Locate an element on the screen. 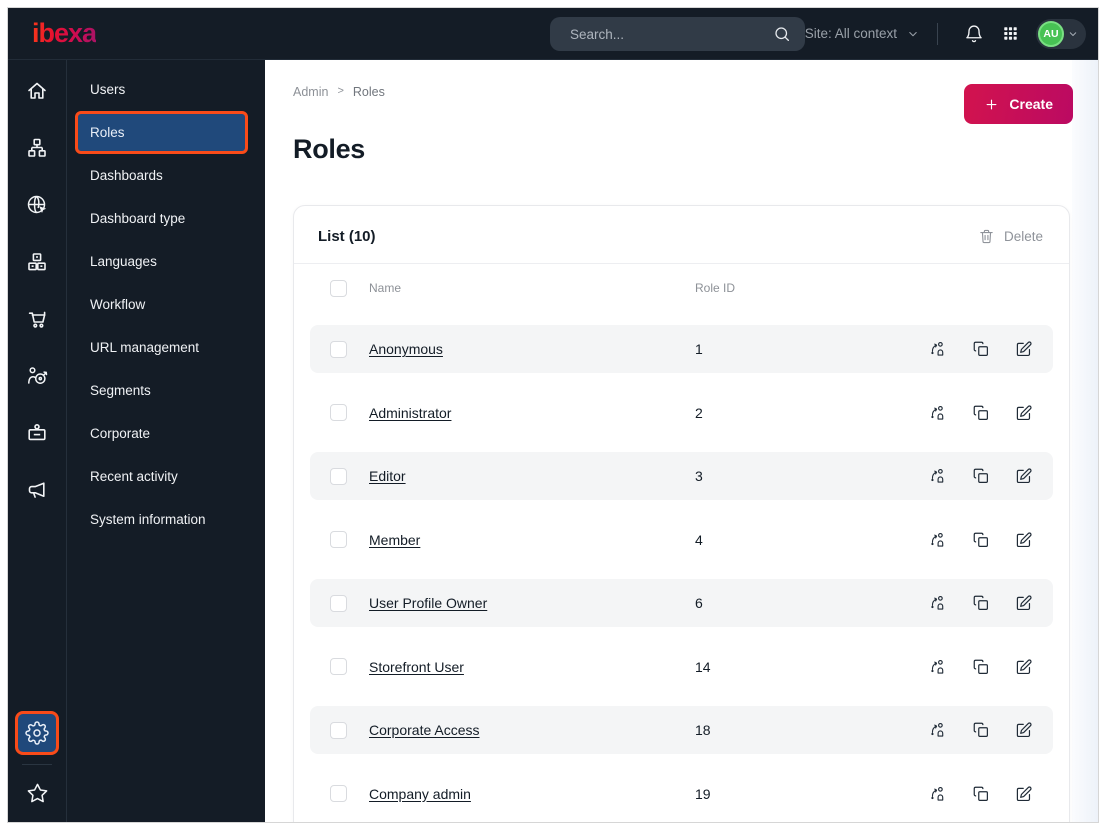  sidebar-item-languages: Languages is located at coordinates (123, 261).